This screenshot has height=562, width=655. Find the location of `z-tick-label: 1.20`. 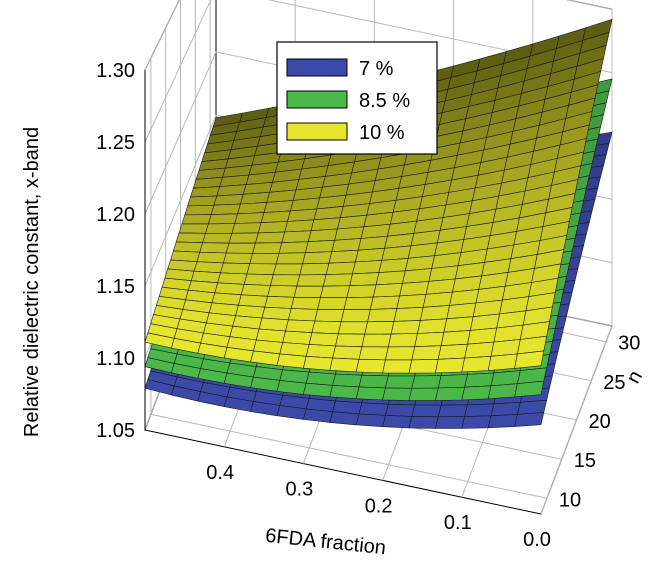

z-tick-label: 1.20 is located at coordinates (115, 215).